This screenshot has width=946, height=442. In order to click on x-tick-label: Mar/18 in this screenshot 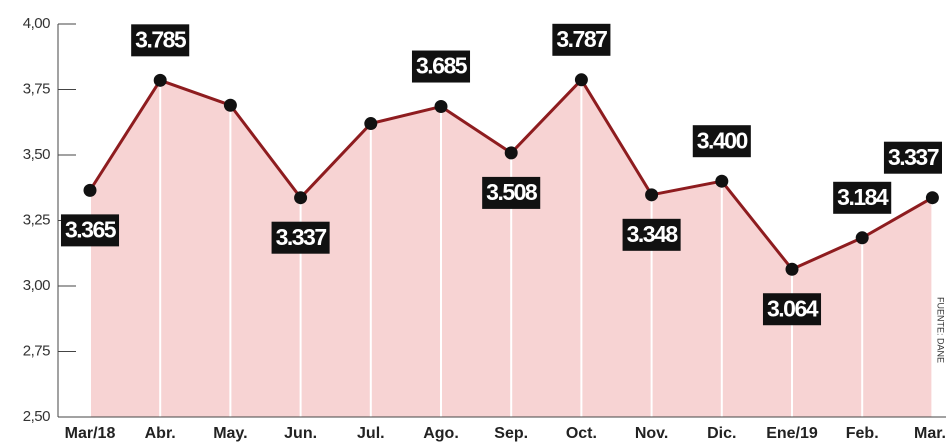, I will do `click(90, 433)`.